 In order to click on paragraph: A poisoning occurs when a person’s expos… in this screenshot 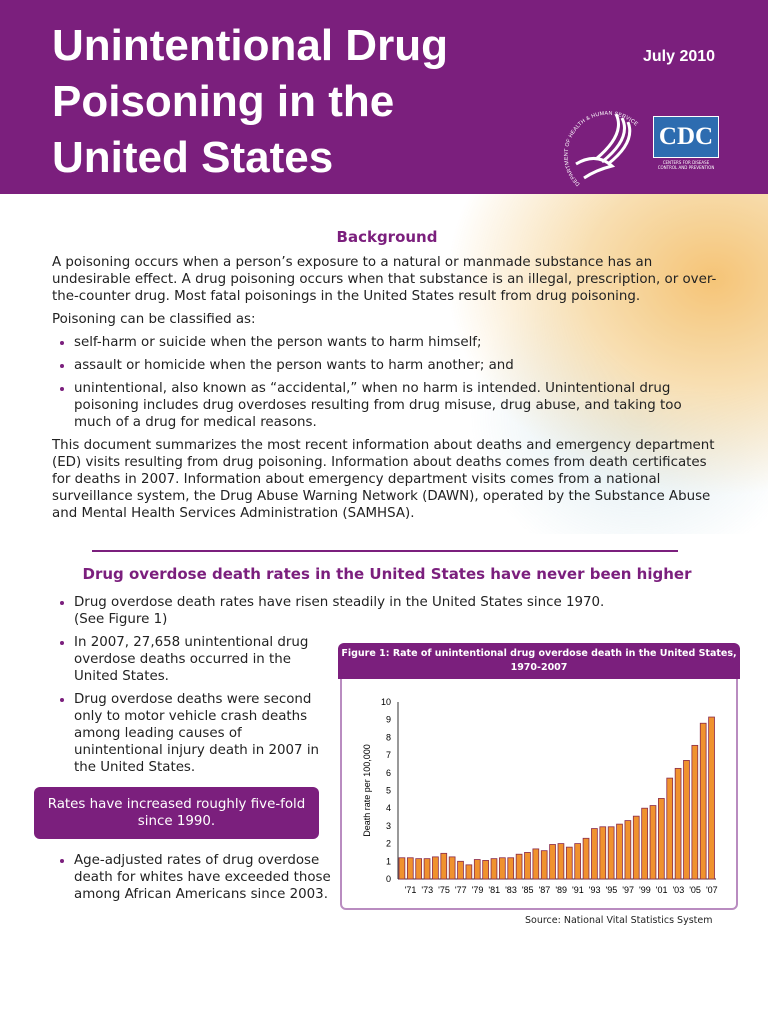, I will do `click(384, 279)`.